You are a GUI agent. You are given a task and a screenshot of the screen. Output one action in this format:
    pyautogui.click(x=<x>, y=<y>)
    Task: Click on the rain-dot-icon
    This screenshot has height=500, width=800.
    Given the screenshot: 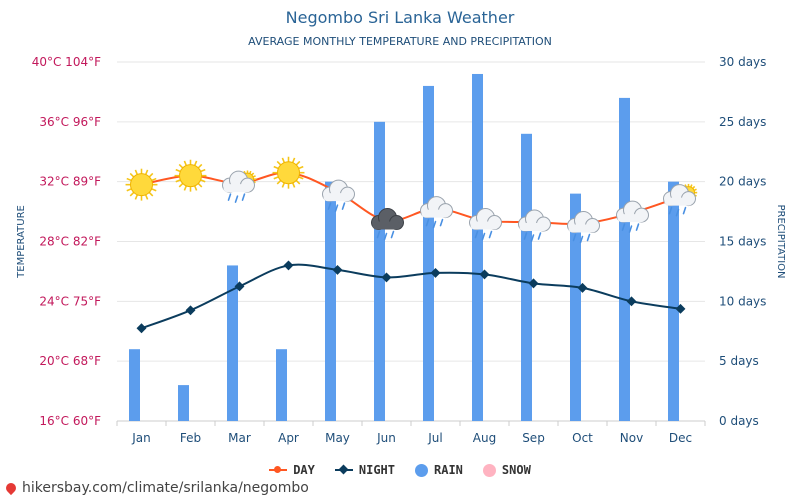 What is the action you would take?
    pyautogui.click(x=421, y=470)
    